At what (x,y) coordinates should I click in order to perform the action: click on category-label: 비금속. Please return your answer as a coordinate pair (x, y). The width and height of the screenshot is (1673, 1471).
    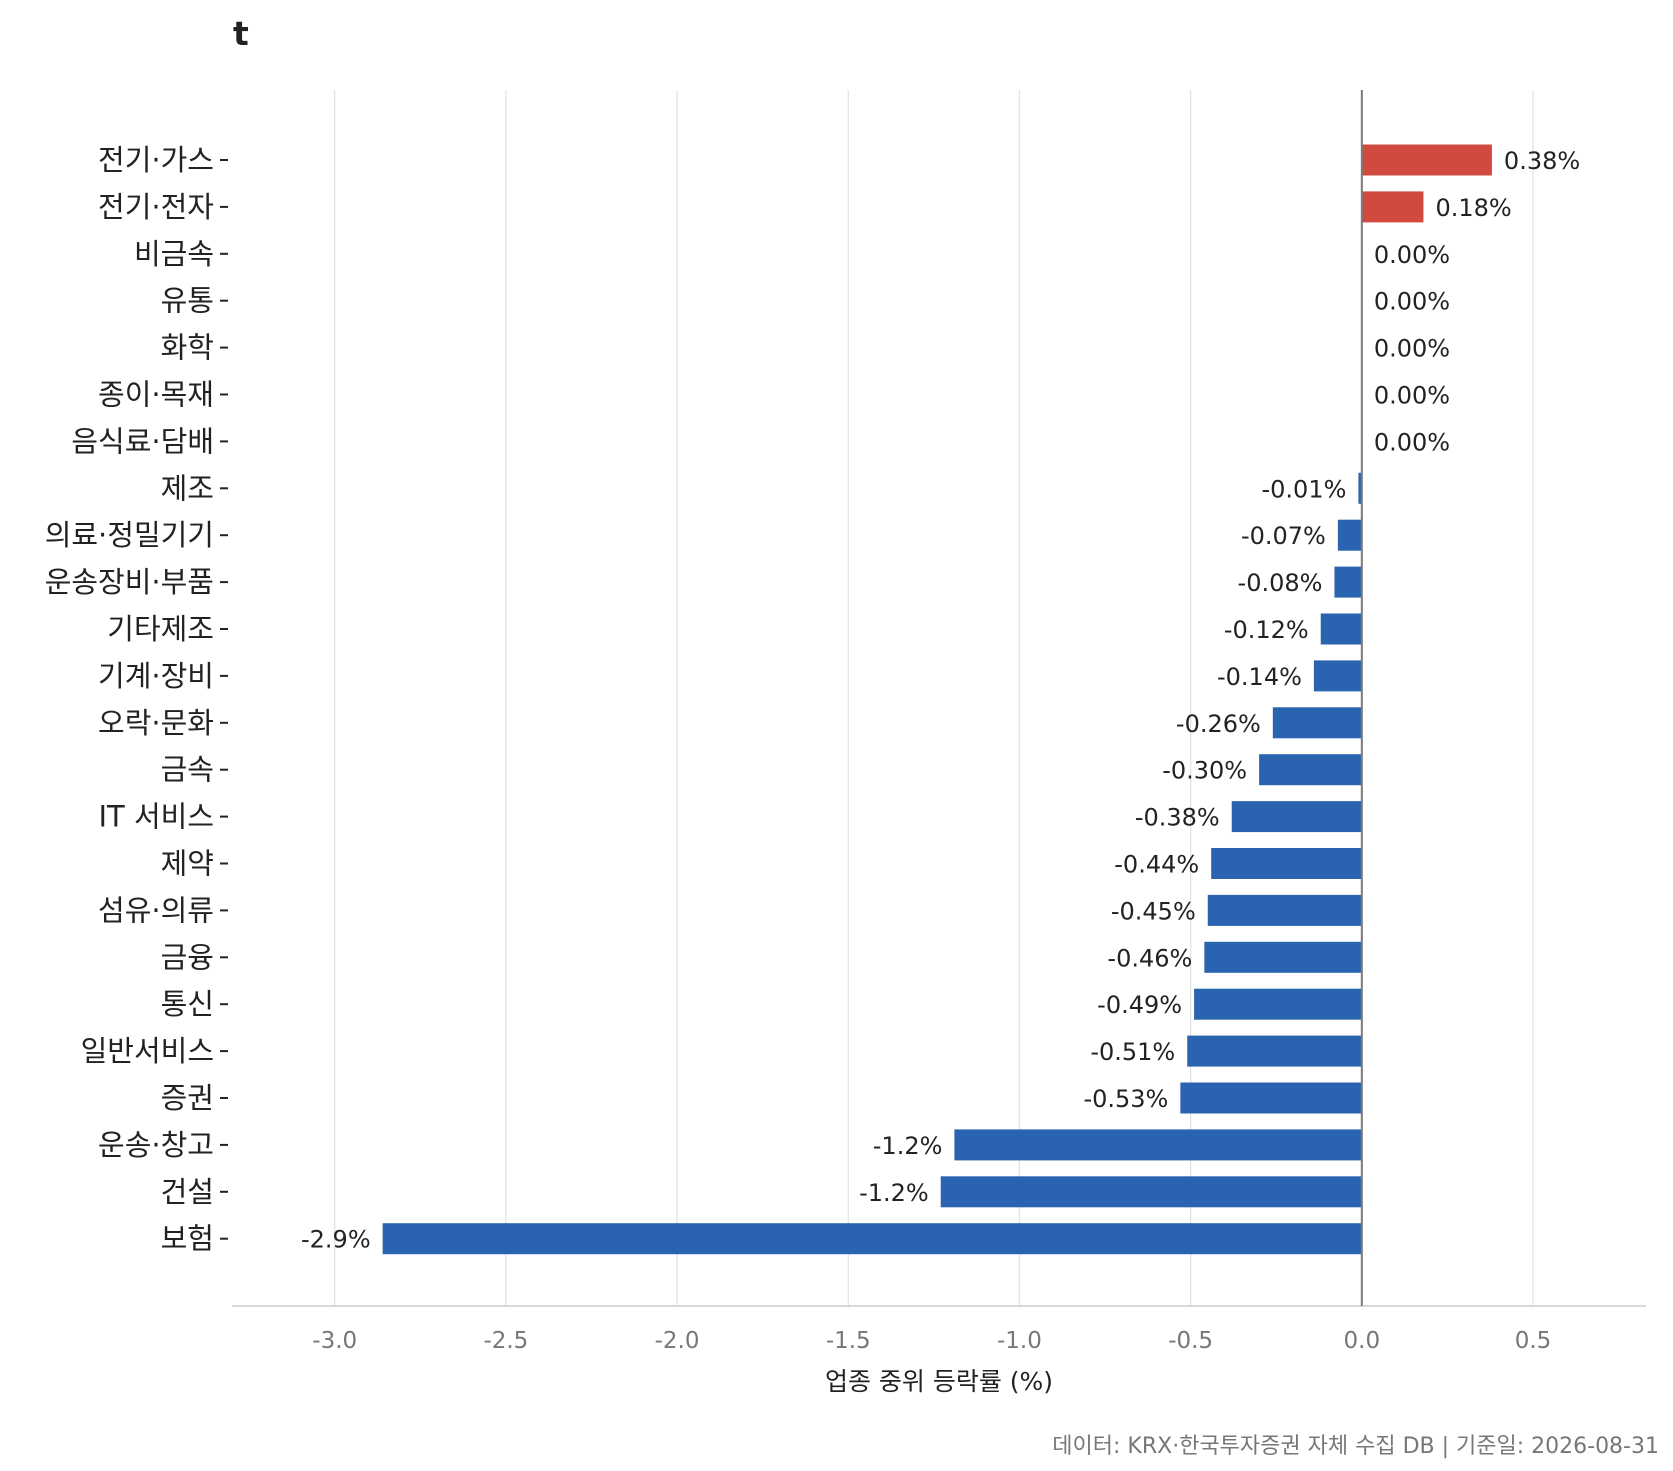
    Looking at the image, I should click on (174, 254).